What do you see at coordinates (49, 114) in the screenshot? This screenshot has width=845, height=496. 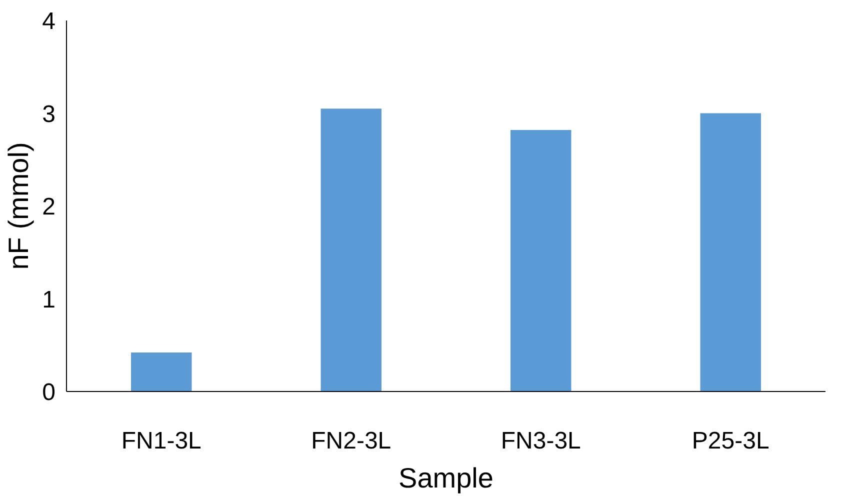 I see `y-tick-label: 3` at bounding box center [49, 114].